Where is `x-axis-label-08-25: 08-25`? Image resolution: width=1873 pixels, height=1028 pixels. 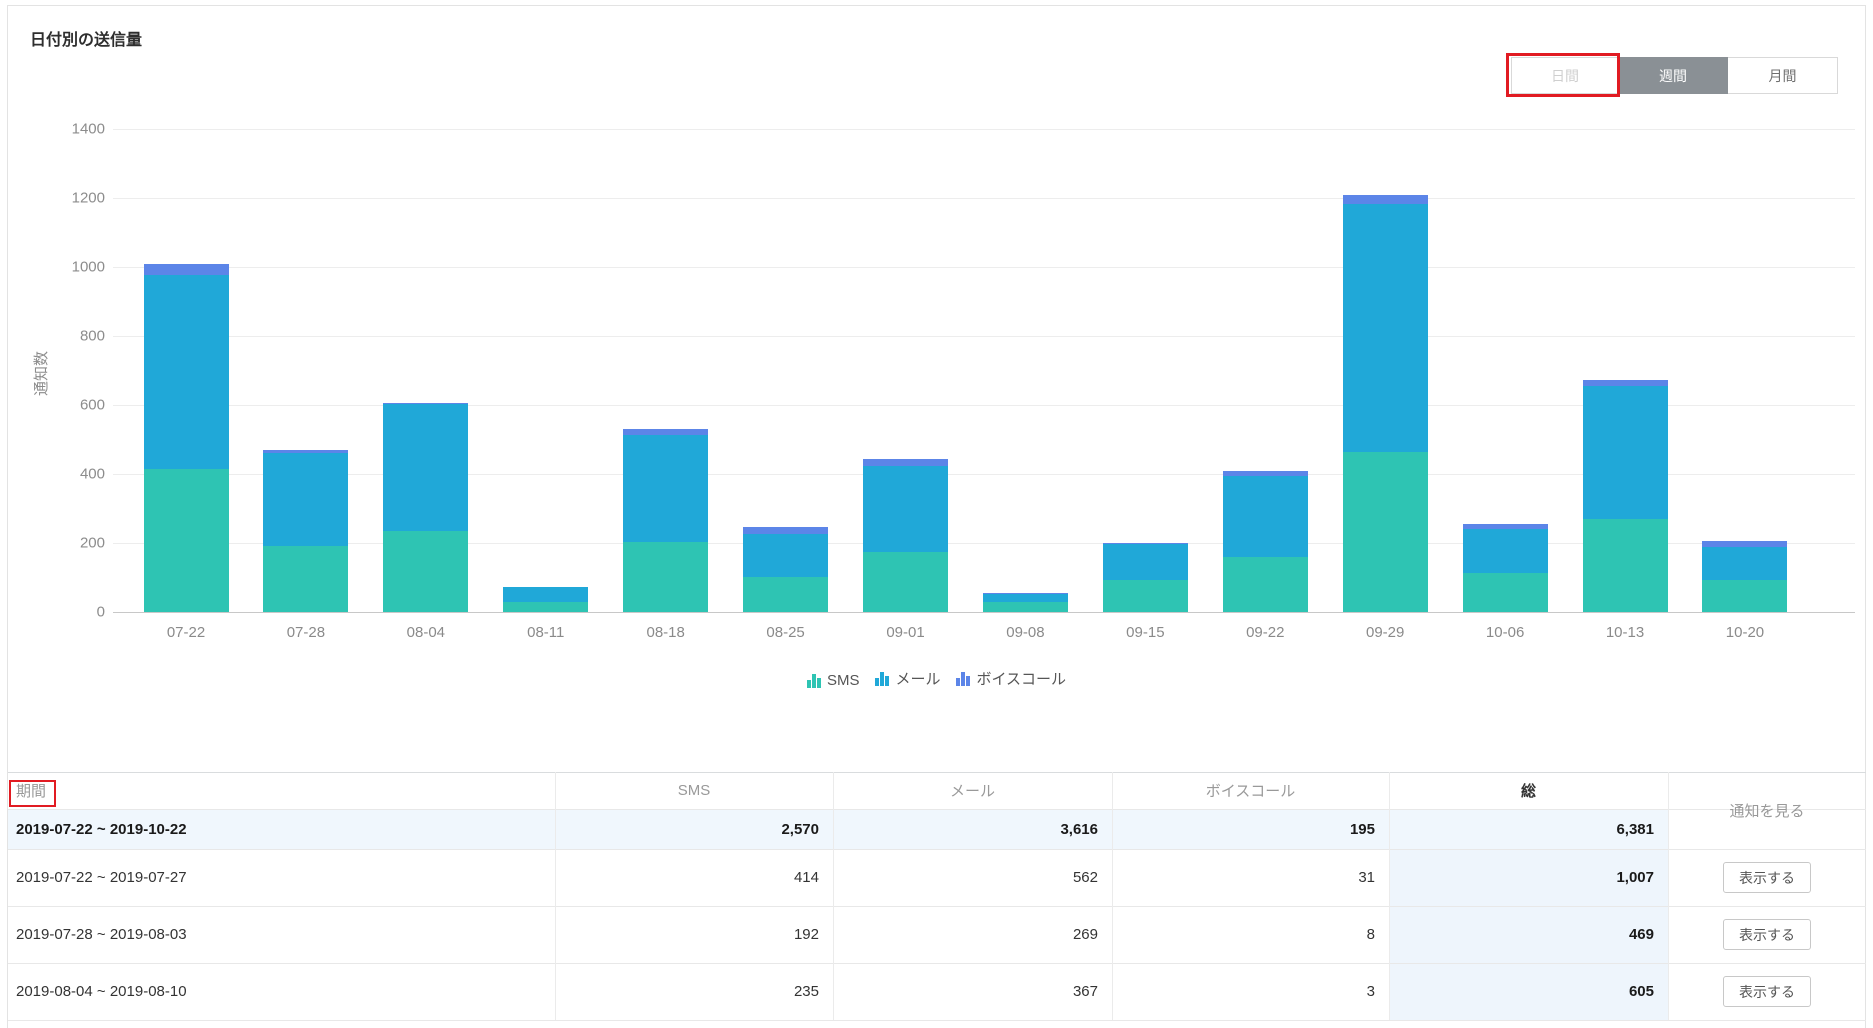 x-axis-label-08-25: 08-25 is located at coordinates (785, 632).